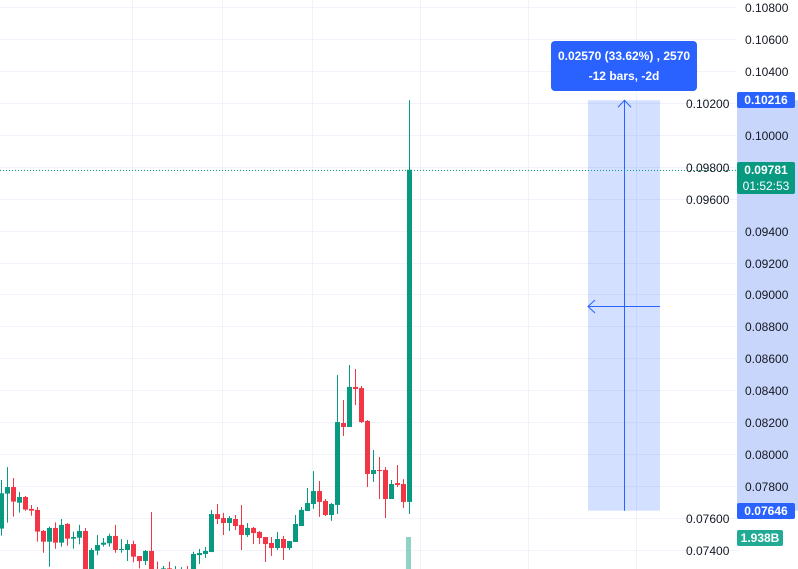 Image resolution: width=798 pixels, height=569 pixels. What do you see at coordinates (766, 100) in the screenshot?
I see `measure-high-label: 0.10216` at bounding box center [766, 100].